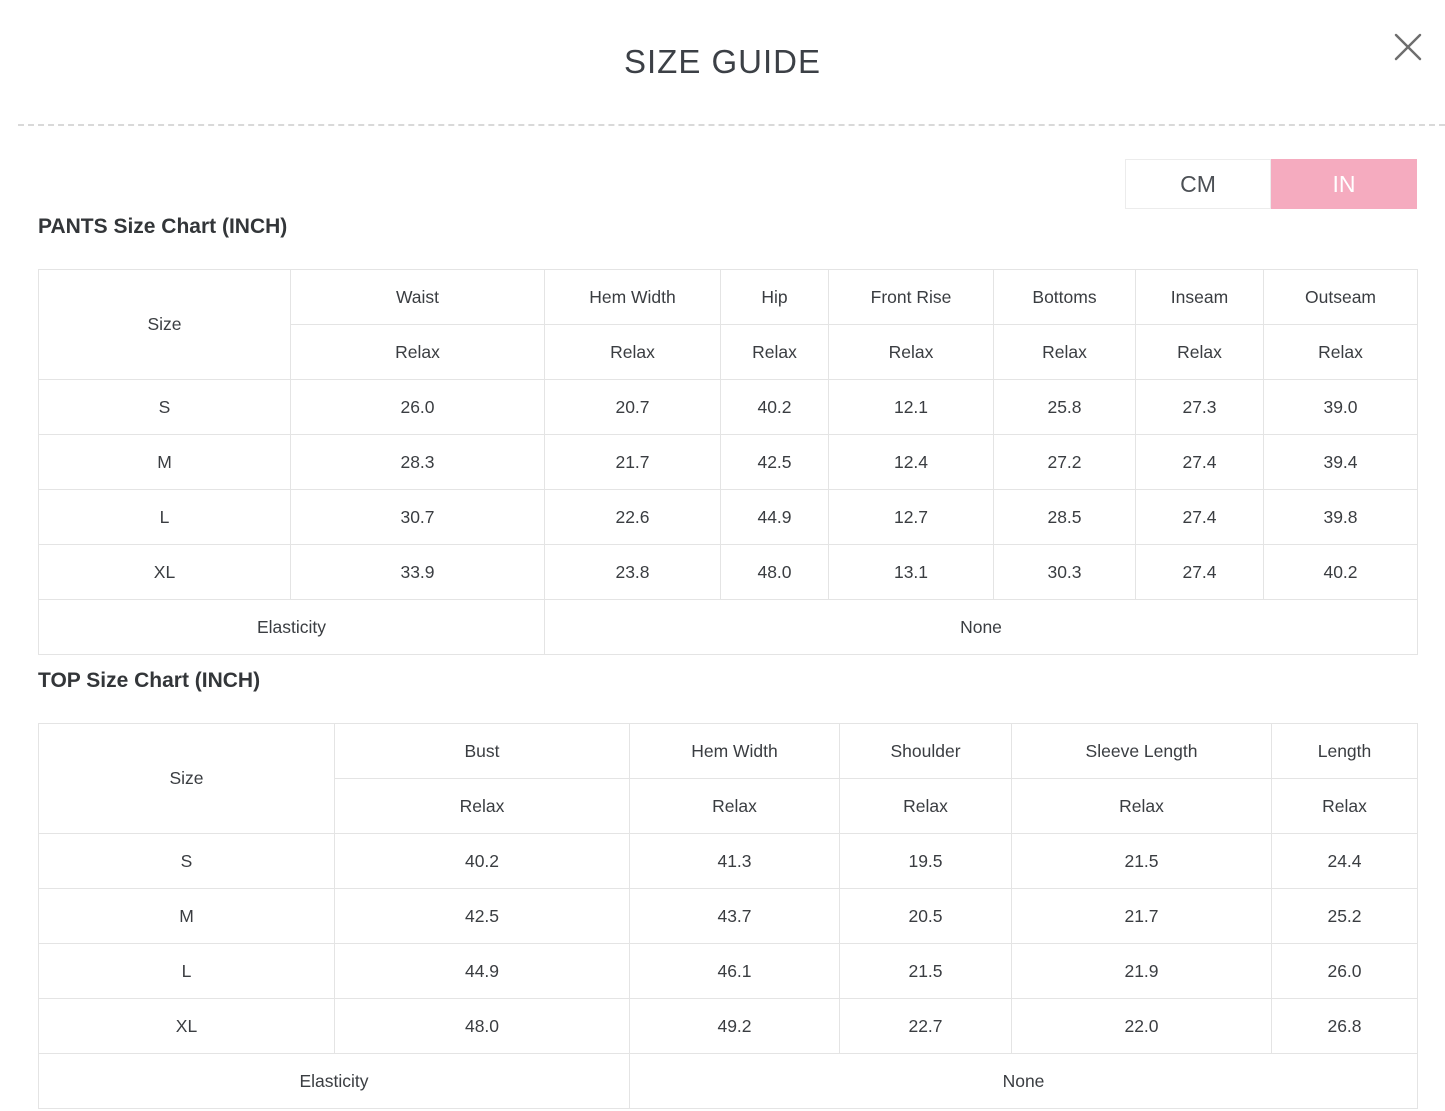  What do you see at coordinates (149, 680) in the screenshot?
I see `top-chart-heading: TOP Size Chart (INCH)` at bounding box center [149, 680].